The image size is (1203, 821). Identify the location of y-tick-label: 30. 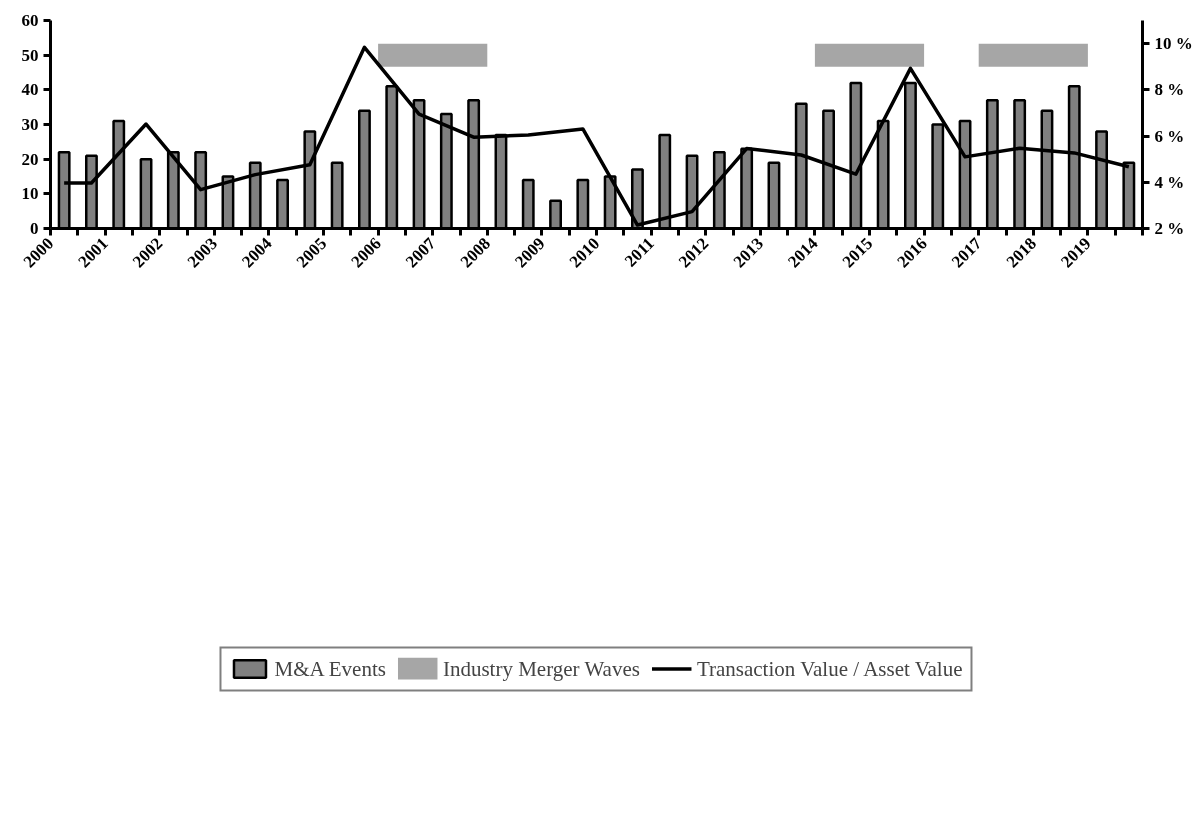
(30, 124).